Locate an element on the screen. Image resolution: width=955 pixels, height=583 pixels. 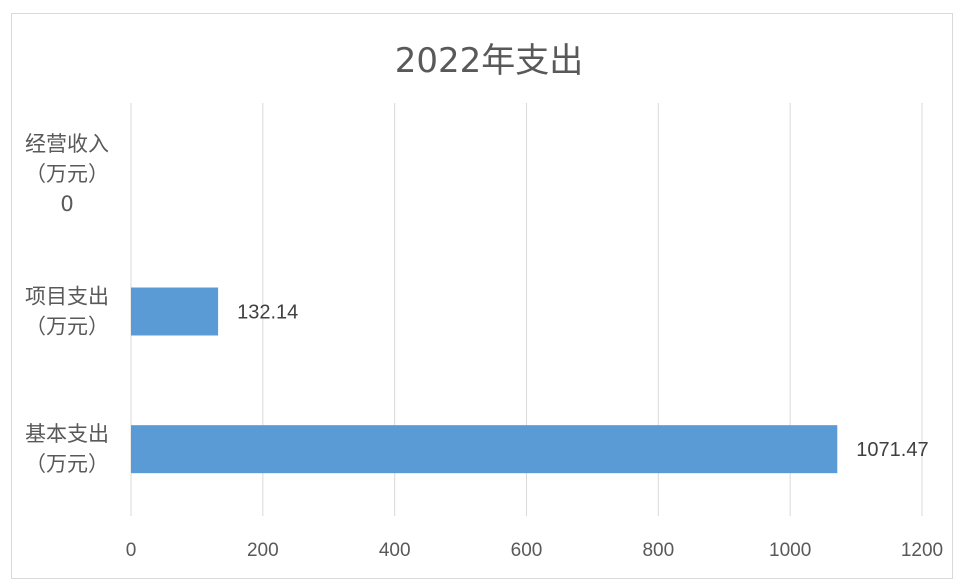
category-label-line: 基本支出 is located at coordinates (67, 434).